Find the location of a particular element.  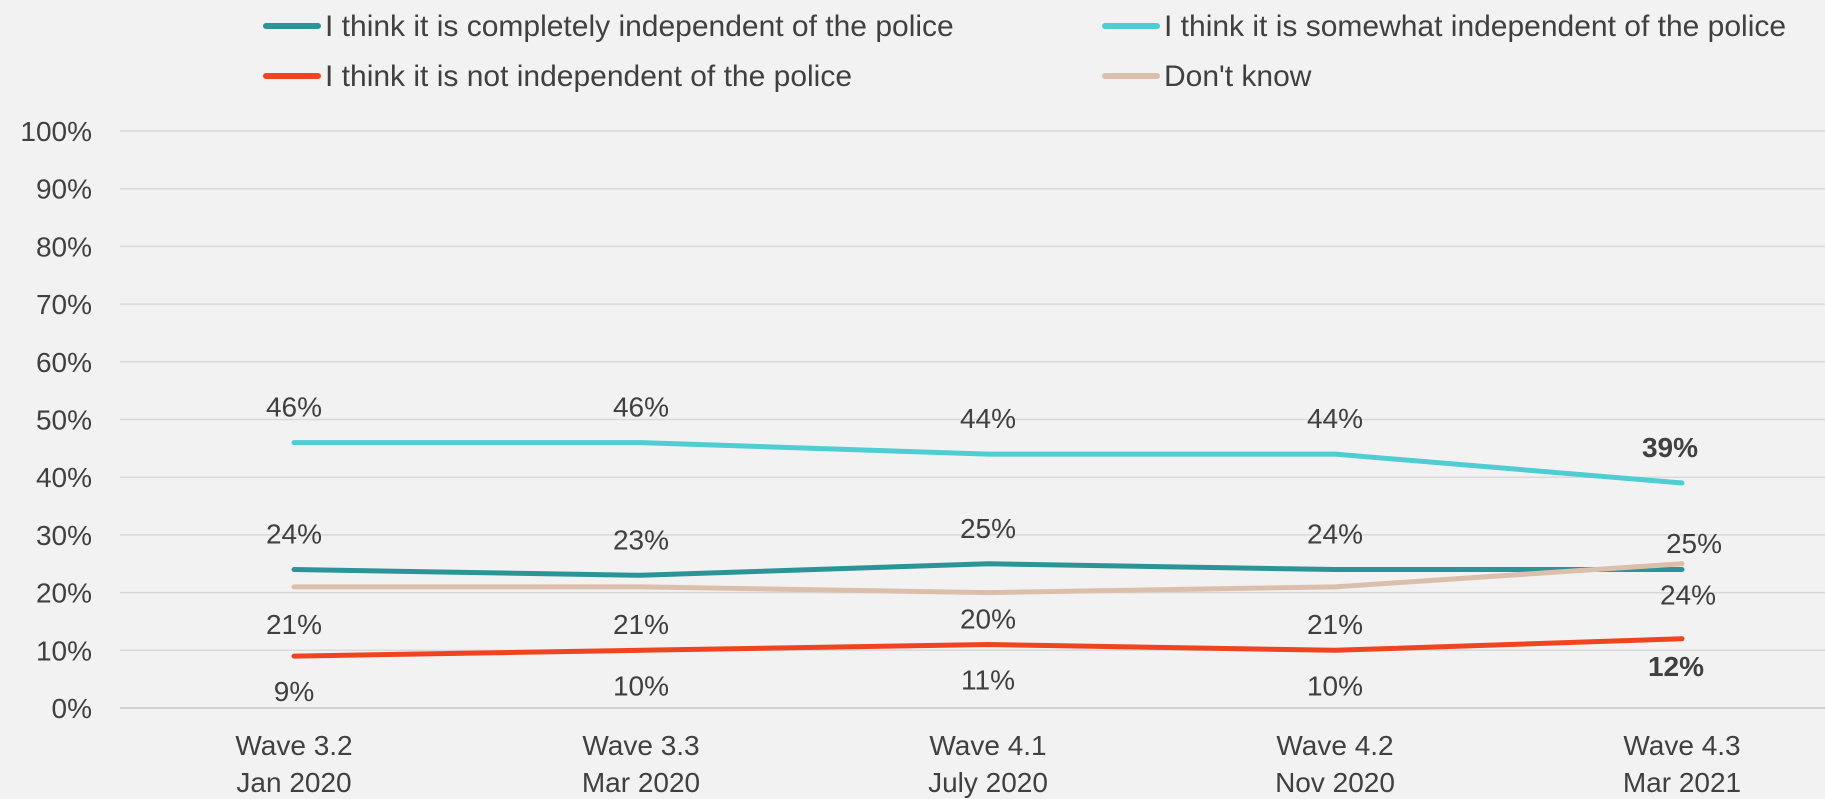

legend-item: Don't know is located at coordinates (1207, 76).